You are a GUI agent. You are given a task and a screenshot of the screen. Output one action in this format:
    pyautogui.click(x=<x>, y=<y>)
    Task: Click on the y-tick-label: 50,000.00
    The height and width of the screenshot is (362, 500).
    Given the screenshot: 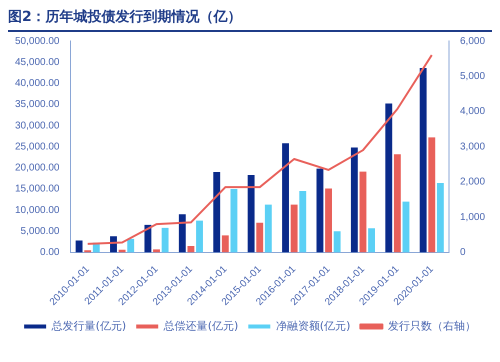 What is the action you would take?
    pyautogui.click(x=37, y=41)
    